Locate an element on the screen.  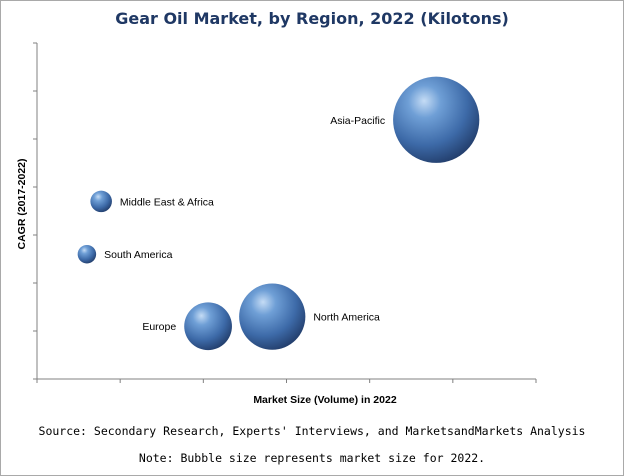
bubble-north-america is located at coordinates (272, 316).